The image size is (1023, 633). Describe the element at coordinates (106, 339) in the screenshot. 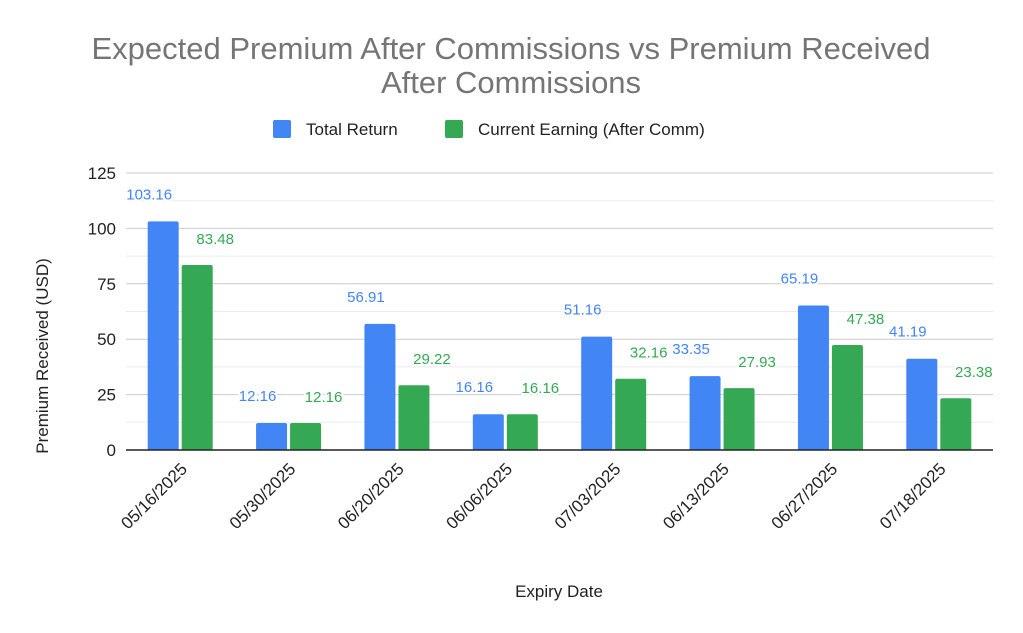

I see `y-tick-label: 50` at that location.